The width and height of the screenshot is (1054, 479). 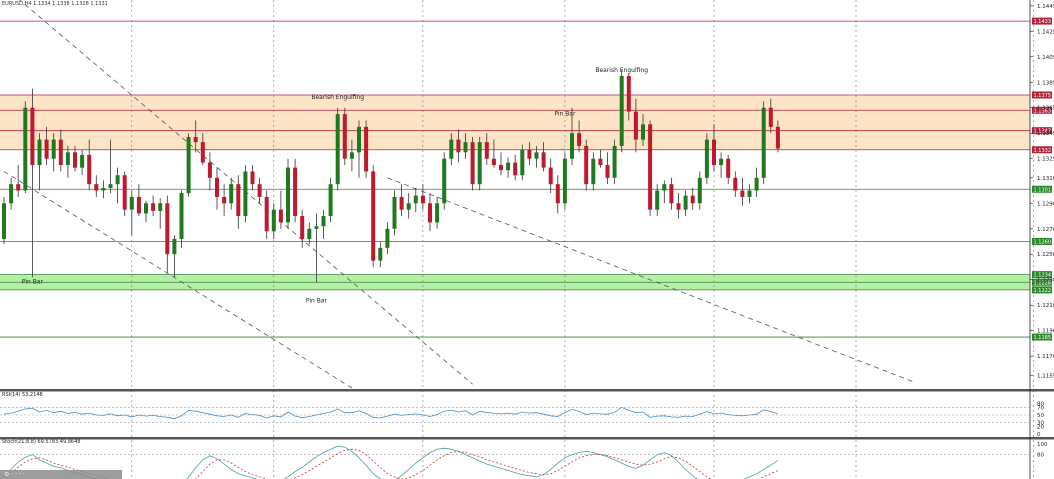 I want to click on indicator-series-rsi, so click(x=391, y=413).